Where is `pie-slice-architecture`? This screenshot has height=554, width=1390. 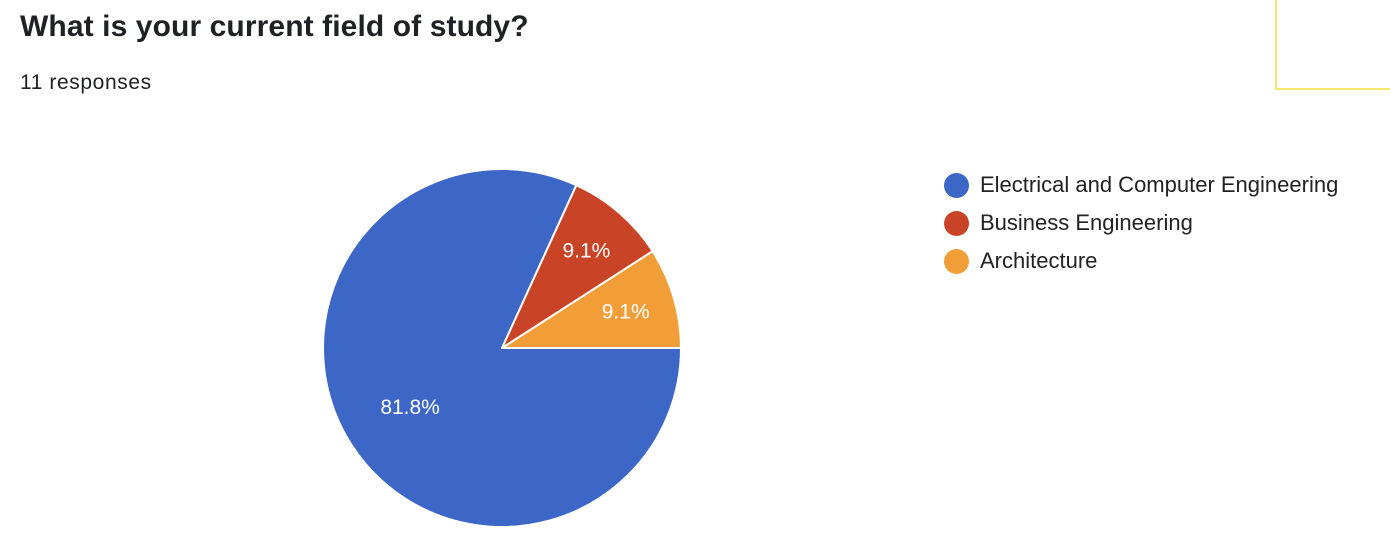 pie-slice-architecture is located at coordinates (591, 299).